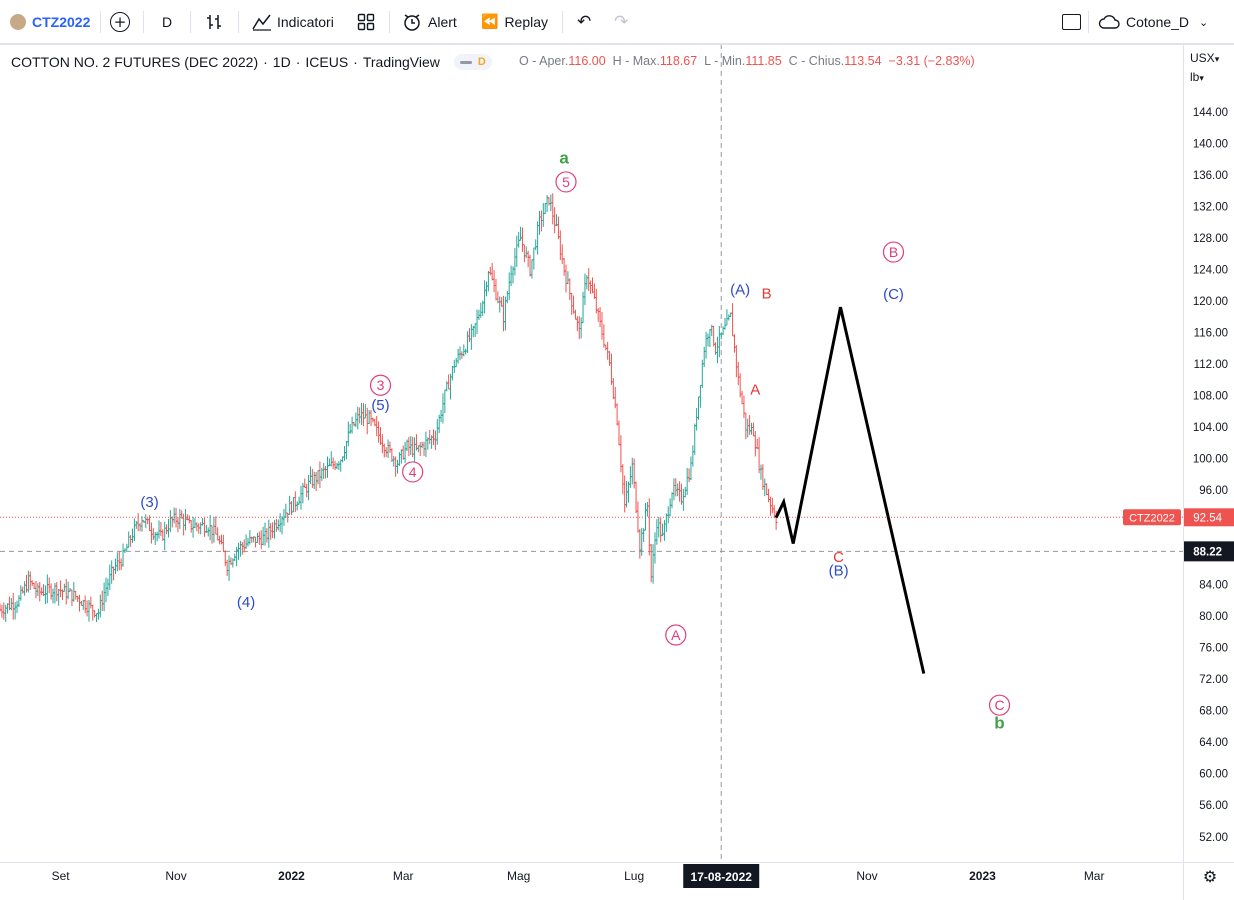 This screenshot has width=1234, height=900. Describe the element at coordinates (167, 22) in the screenshot. I see `interval-button: D` at that location.